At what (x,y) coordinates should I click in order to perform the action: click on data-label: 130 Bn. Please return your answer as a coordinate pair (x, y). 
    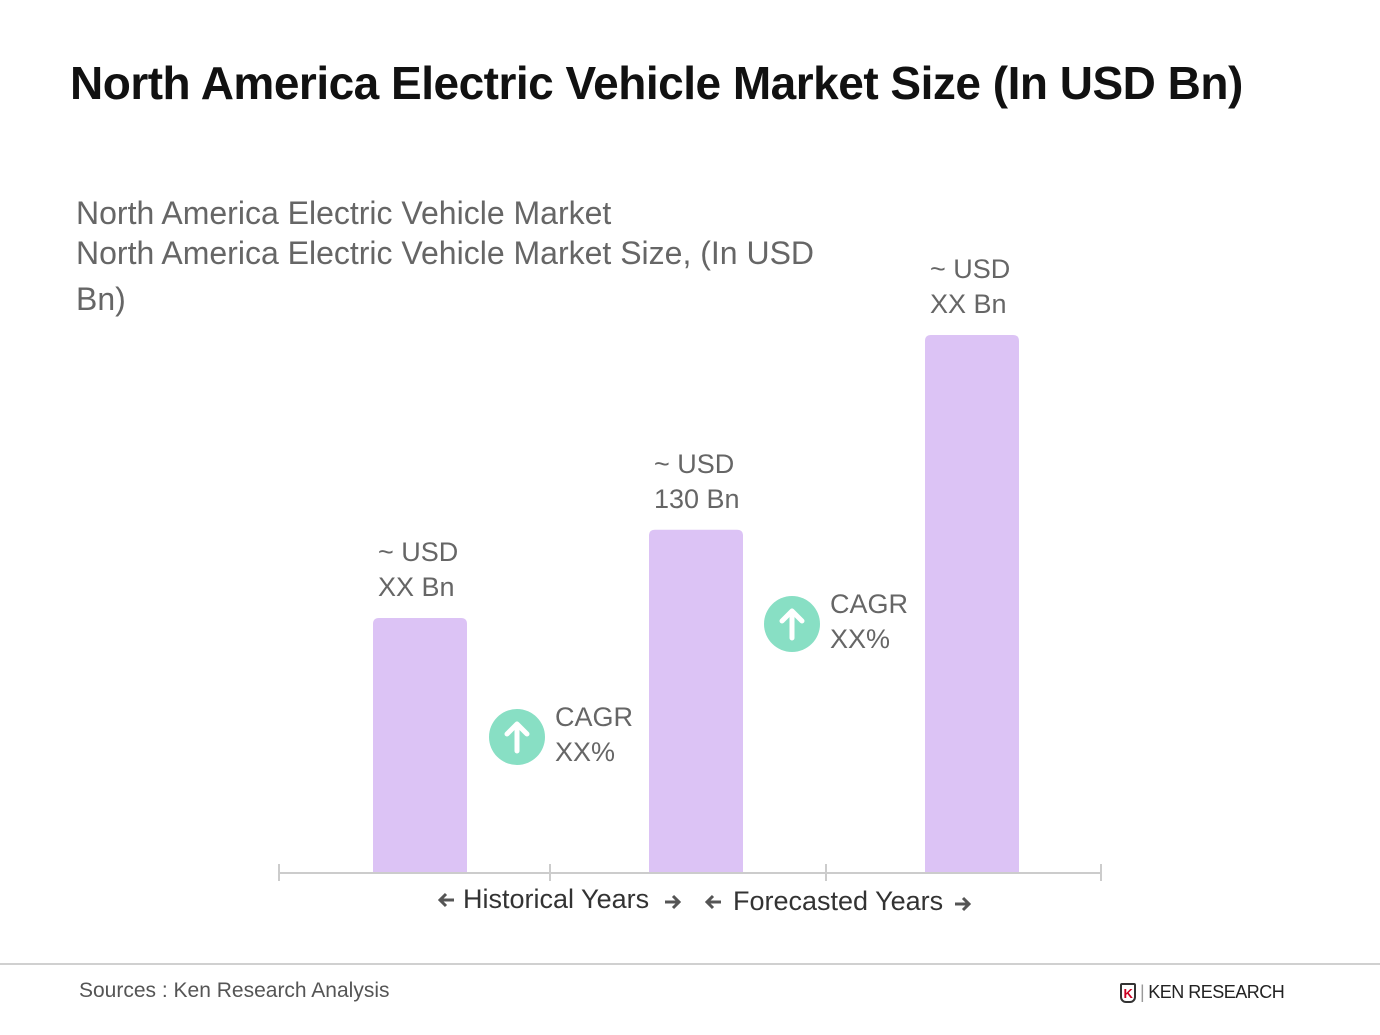
    Looking at the image, I should click on (697, 499).